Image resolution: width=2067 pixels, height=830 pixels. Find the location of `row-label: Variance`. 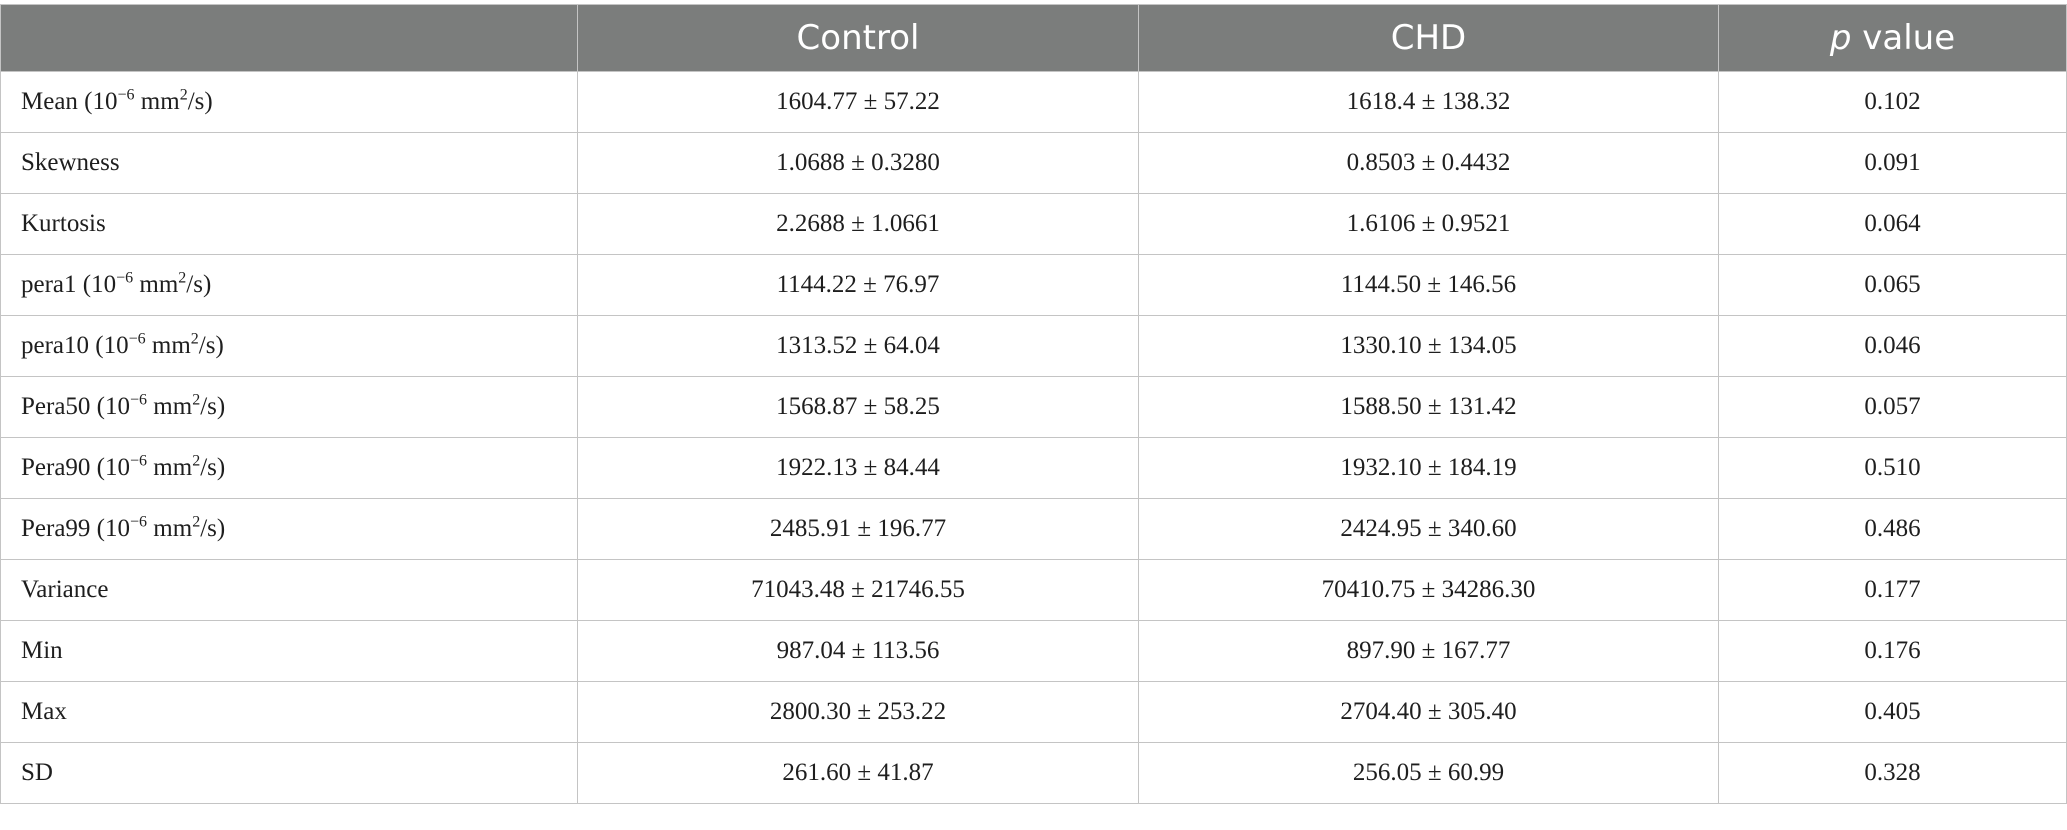

row-label: Variance is located at coordinates (289, 590).